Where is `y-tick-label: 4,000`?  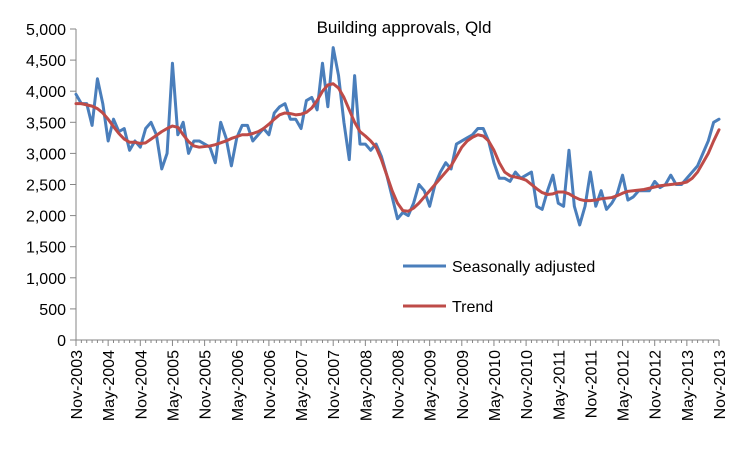
y-tick-label: 4,000 is located at coordinates (46, 92).